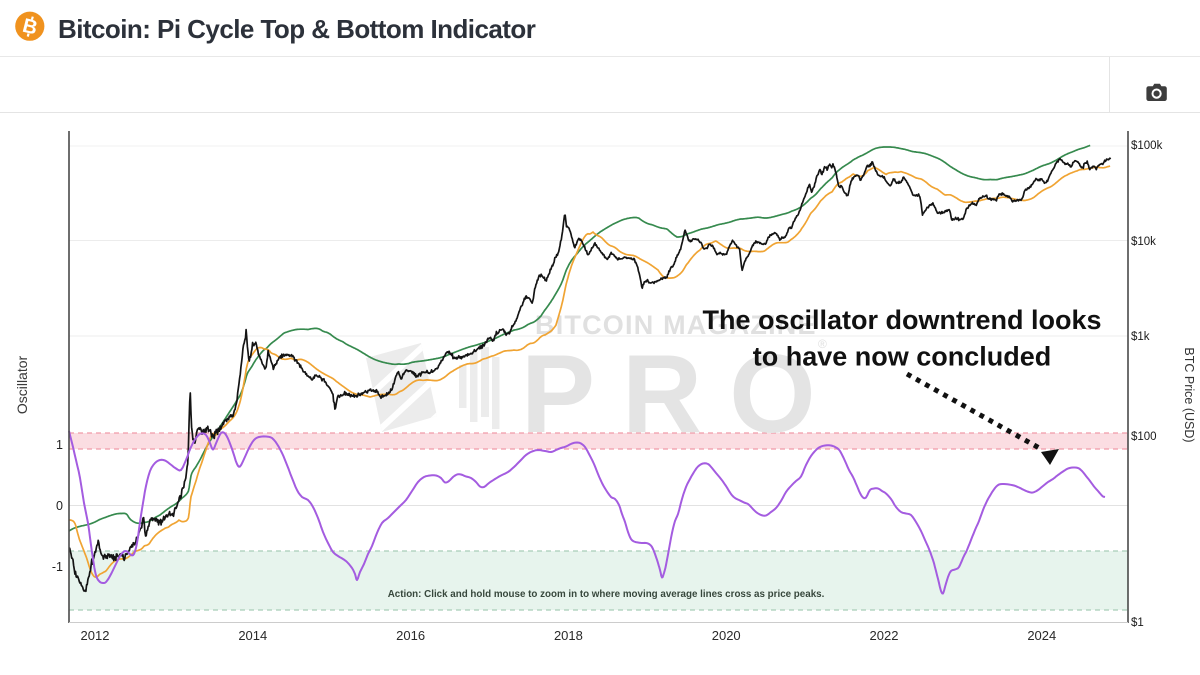  I want to click on svg-text: -1, so click(57, 567).